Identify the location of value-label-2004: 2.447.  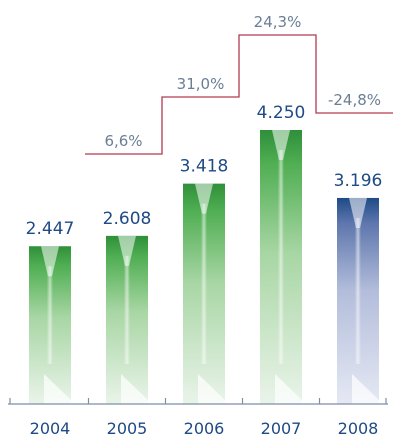
(50, 229).